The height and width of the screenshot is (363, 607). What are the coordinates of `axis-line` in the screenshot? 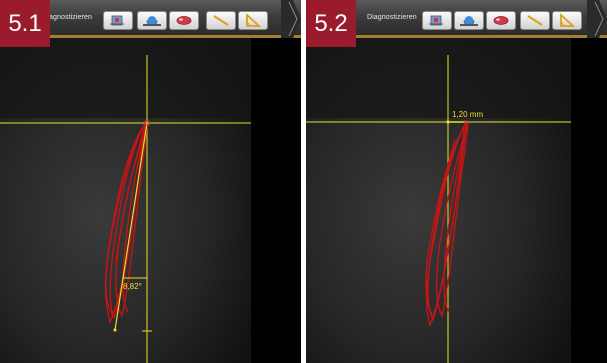 It's located at (131, 226).